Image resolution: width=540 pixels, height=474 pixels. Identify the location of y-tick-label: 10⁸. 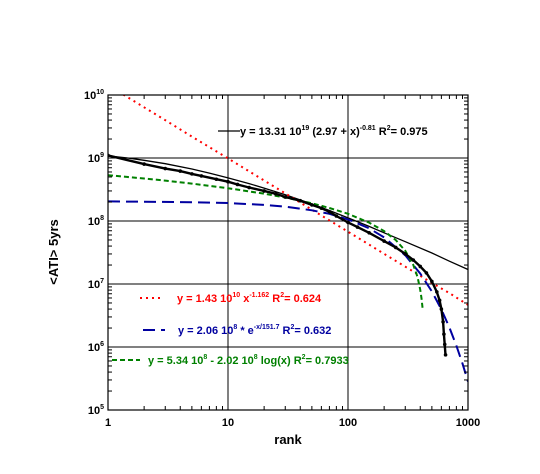
(96, 221).